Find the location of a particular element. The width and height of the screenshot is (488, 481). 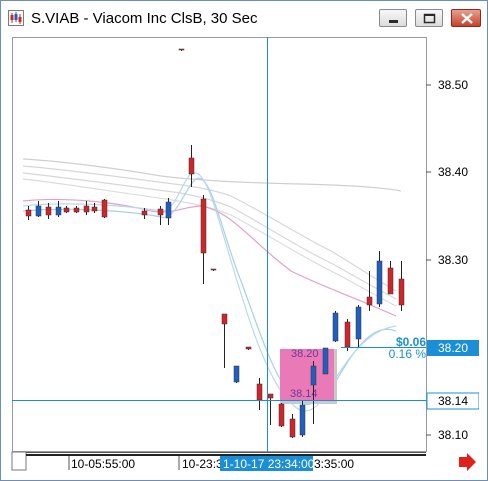

window-title: S.VIAB - Viacom Inc ClsB, 30 Sec is located at coordinates (144, 18).